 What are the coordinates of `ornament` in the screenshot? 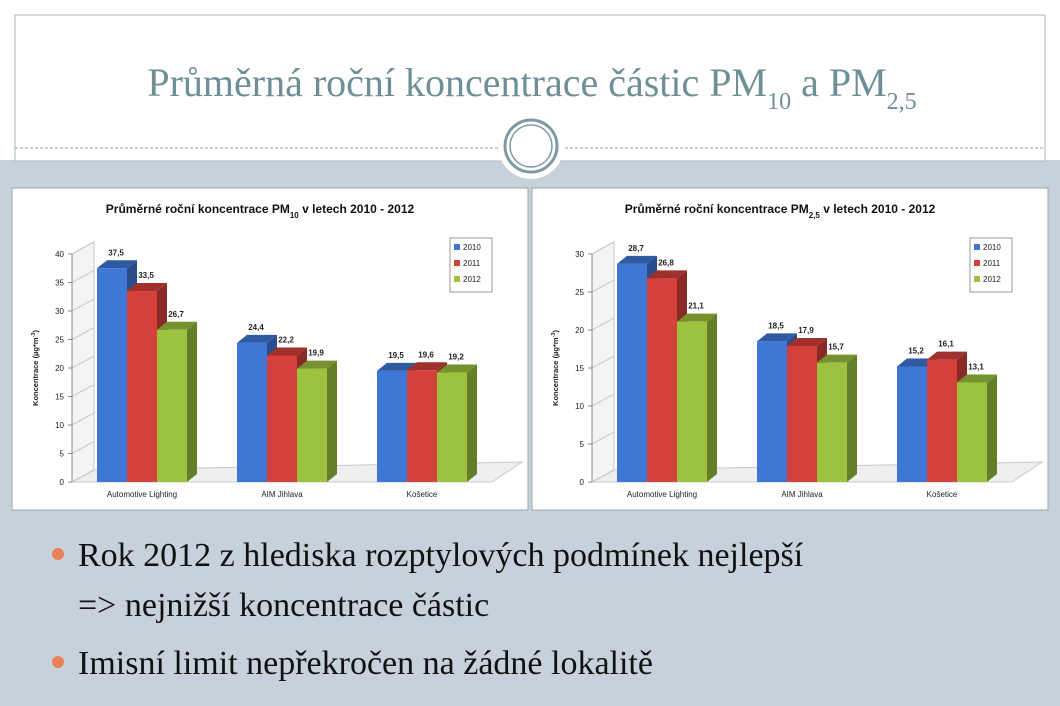 It's located at (531, 146).